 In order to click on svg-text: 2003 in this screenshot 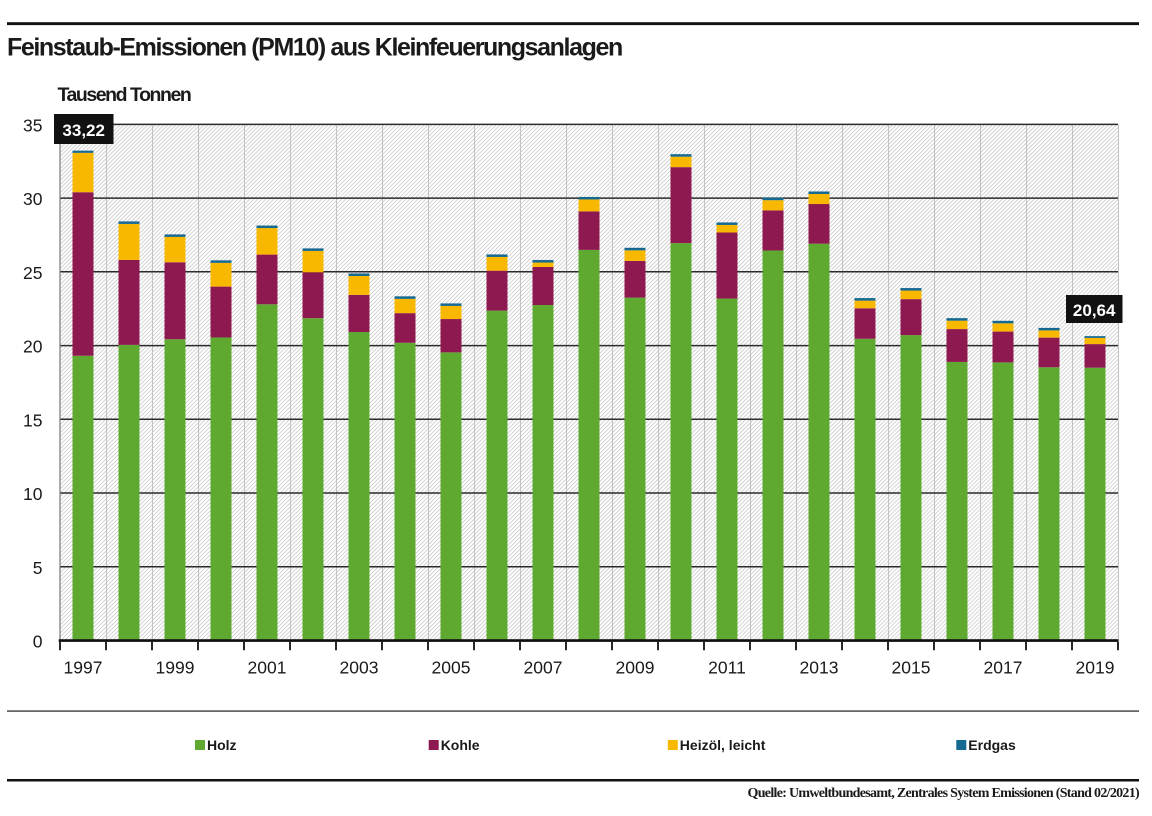, I will do `click(359, 668)`.